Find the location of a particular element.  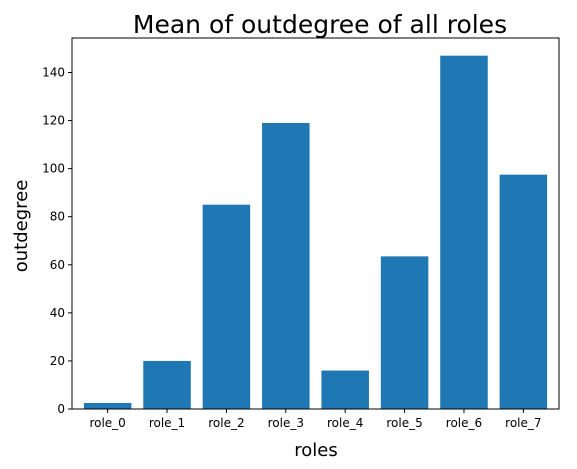

x-tick-label: role_2 is located at coordinates (226, 423).